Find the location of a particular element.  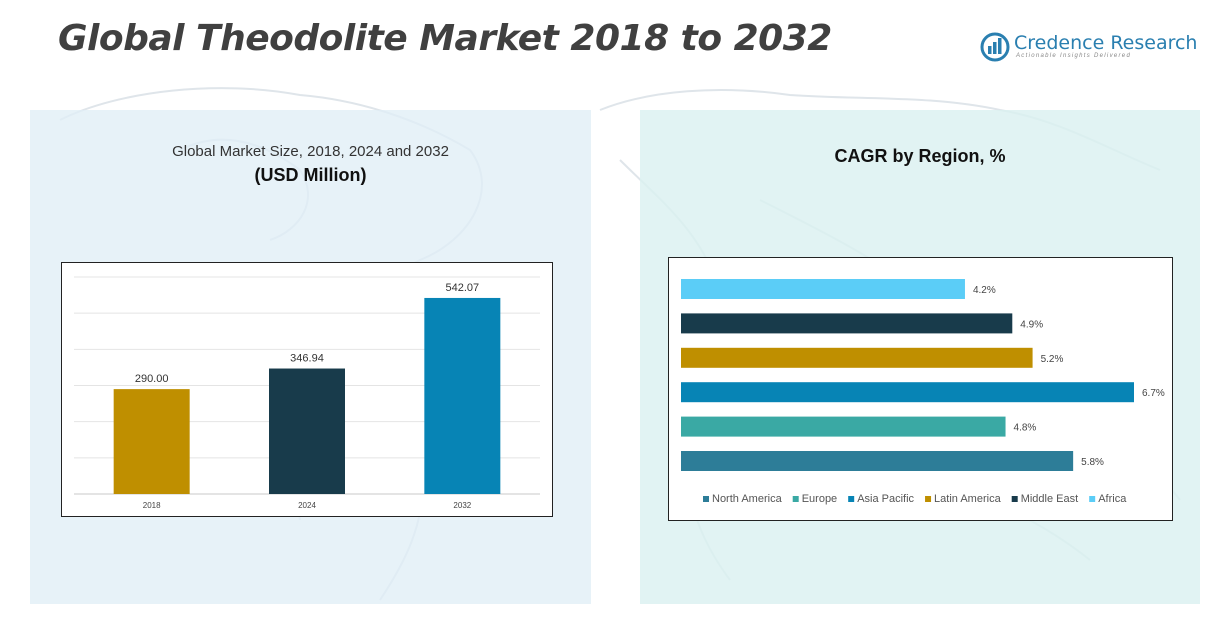

data-label-2032: 542.07 is located at coordinates (463, 288).